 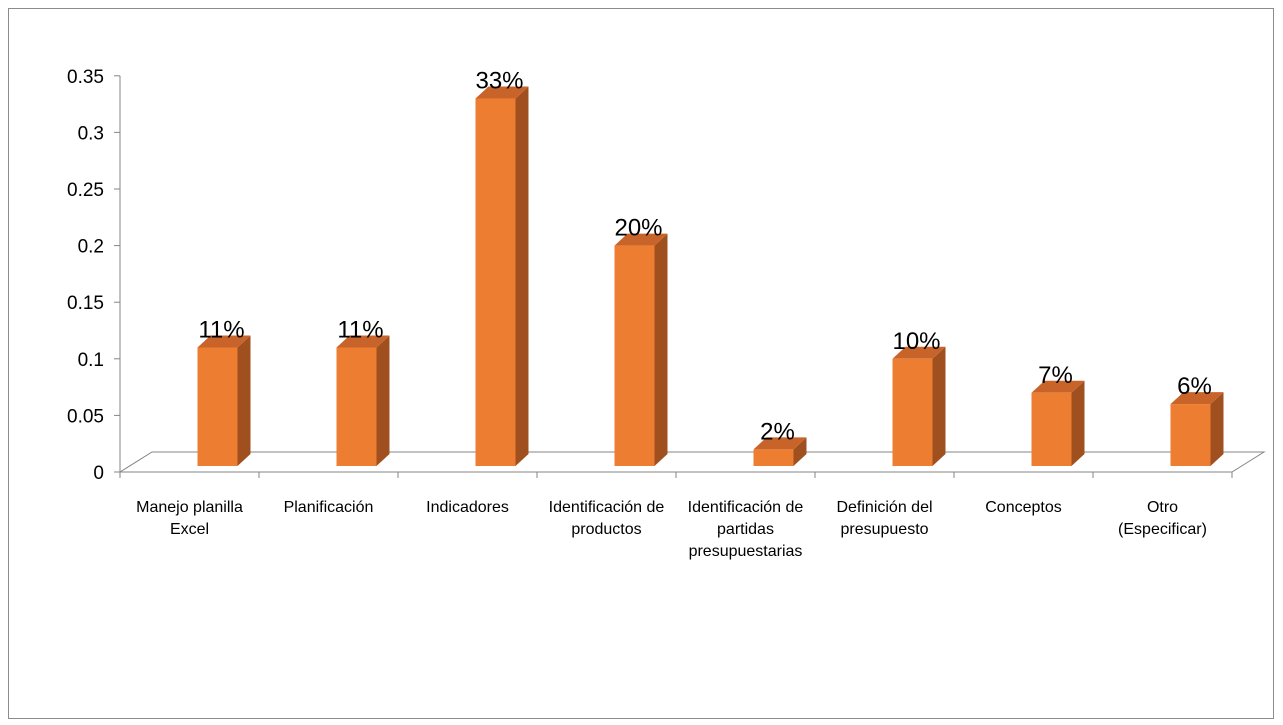 What do you see at coordinates (1023, 507) in the screenshot?
I see `x-category-label: Conceptos` at bounding box center [1023, 507].